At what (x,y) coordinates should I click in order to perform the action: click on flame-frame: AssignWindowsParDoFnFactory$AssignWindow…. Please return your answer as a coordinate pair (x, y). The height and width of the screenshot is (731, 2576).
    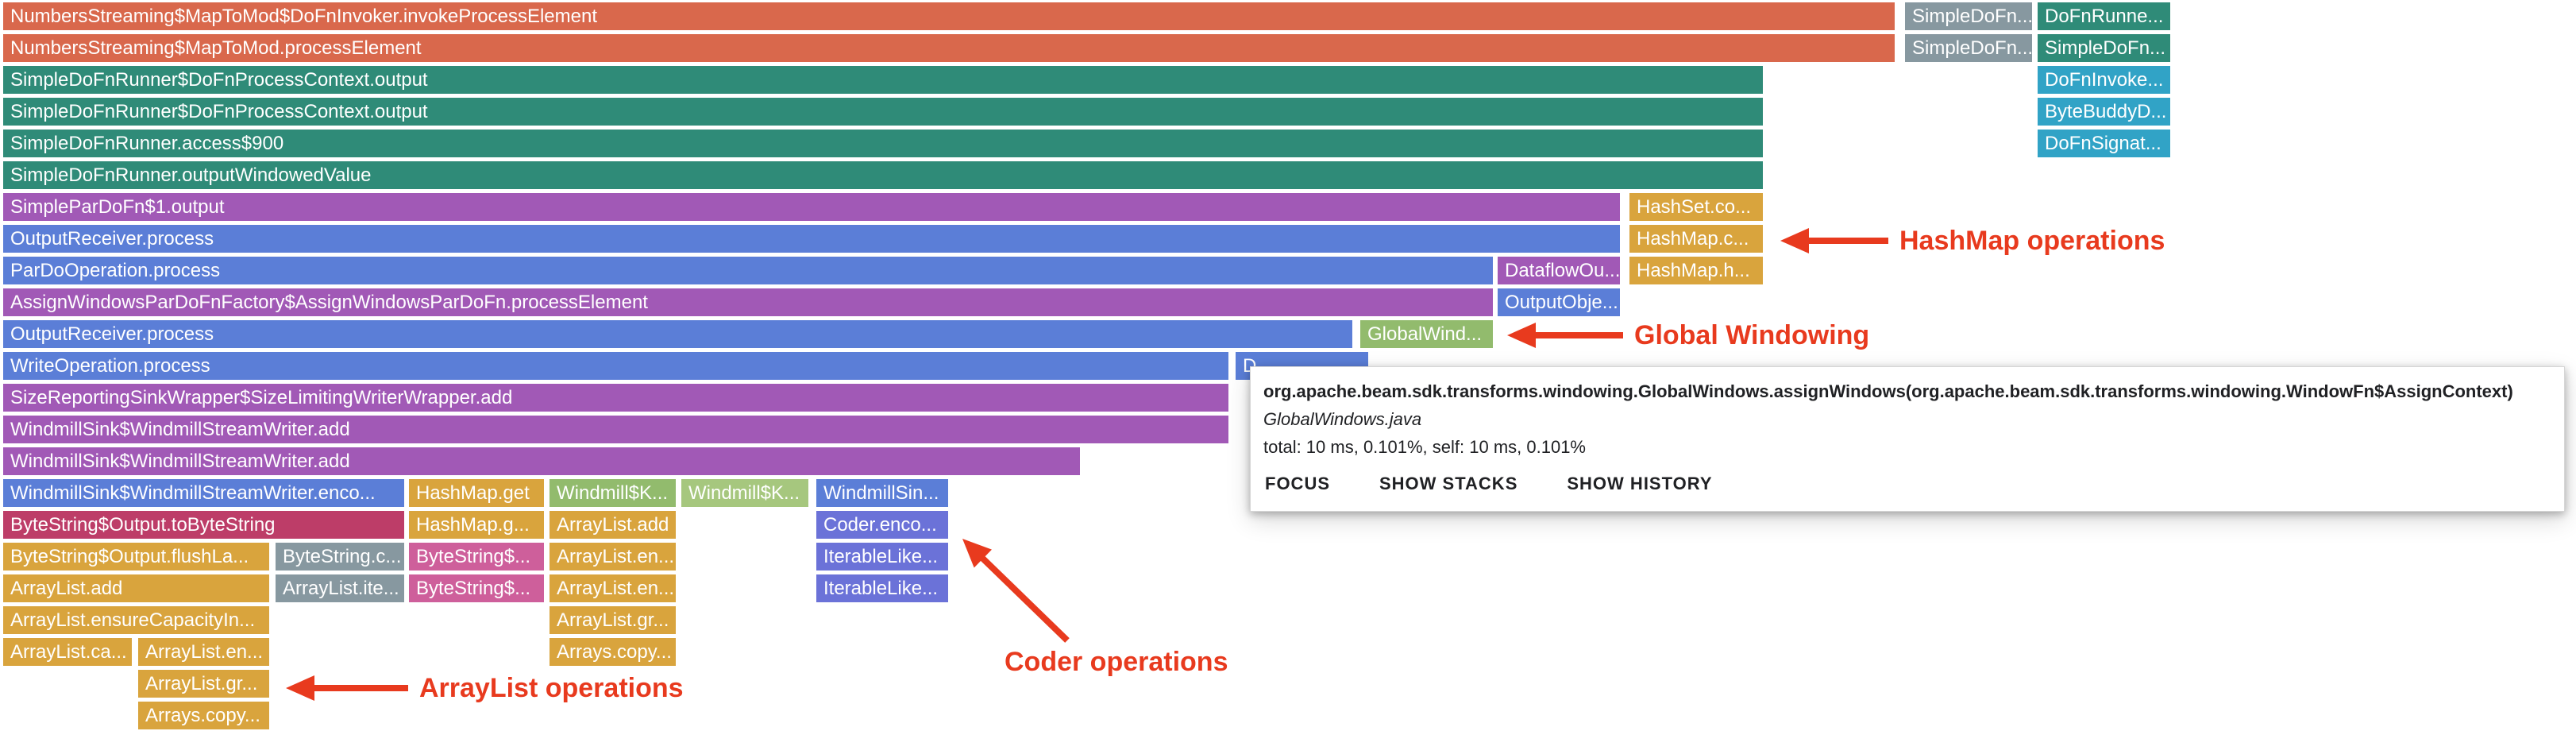
    Looking at the image, I should click on (748, 302).